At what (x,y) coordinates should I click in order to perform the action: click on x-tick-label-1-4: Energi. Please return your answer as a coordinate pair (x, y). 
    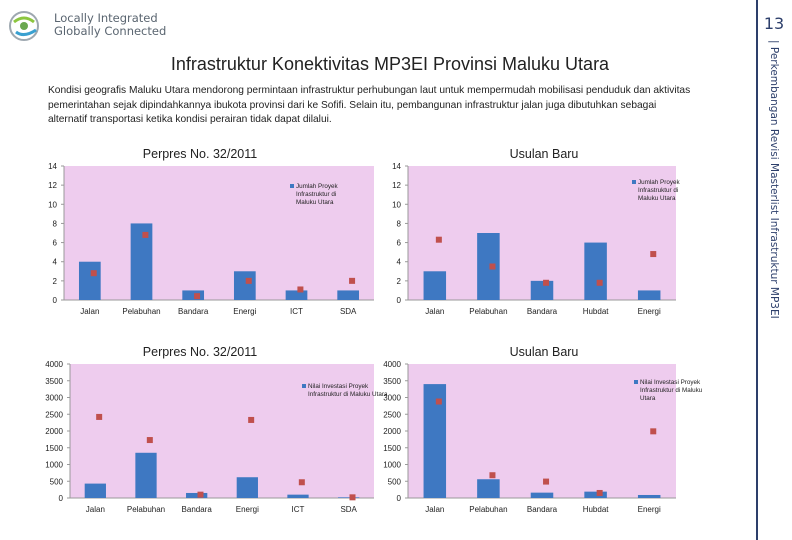
    Looking at the image, I should click on (649, 311).